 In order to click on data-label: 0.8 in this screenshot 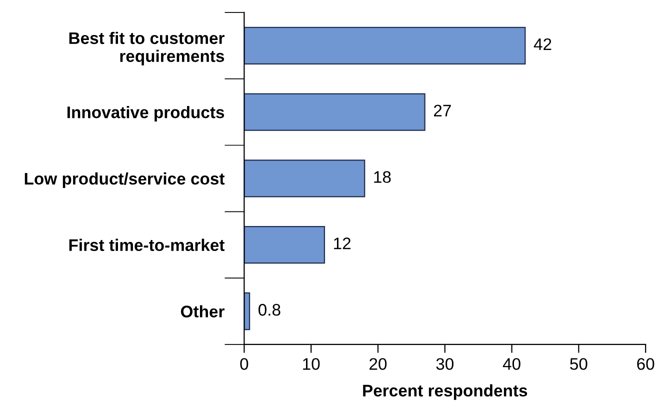, I will do `click(269, 310)`.